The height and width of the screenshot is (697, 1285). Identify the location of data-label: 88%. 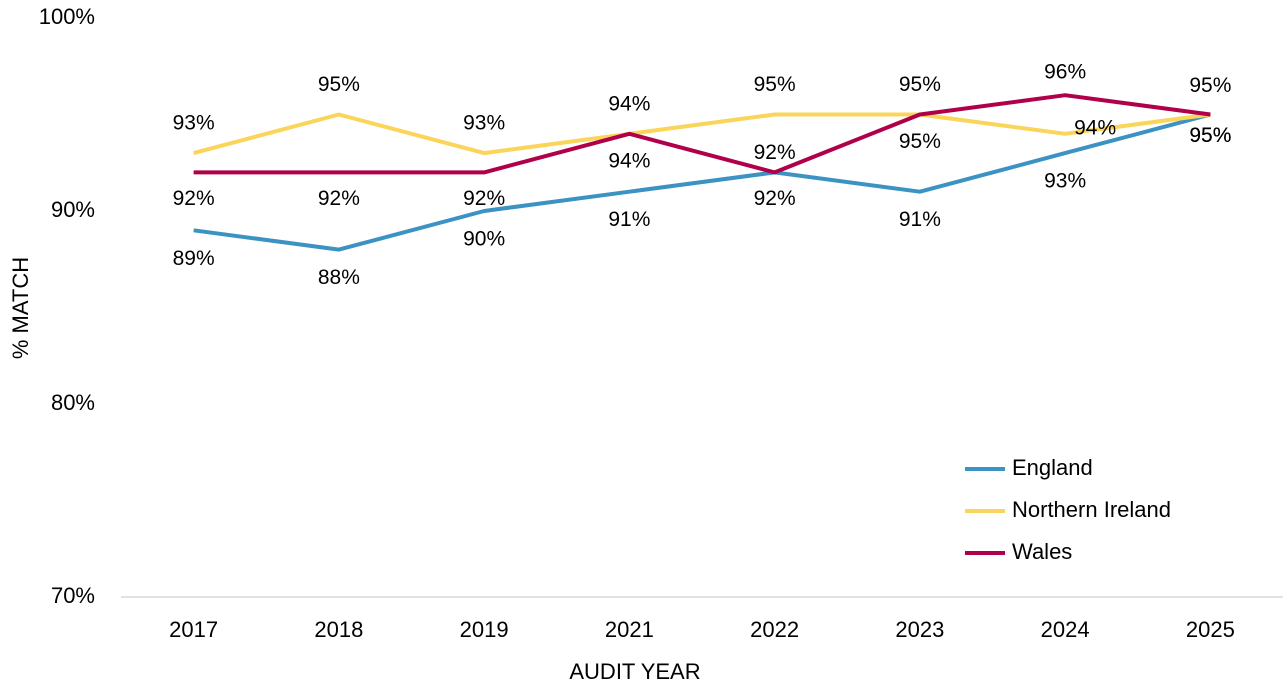
(339, 277).